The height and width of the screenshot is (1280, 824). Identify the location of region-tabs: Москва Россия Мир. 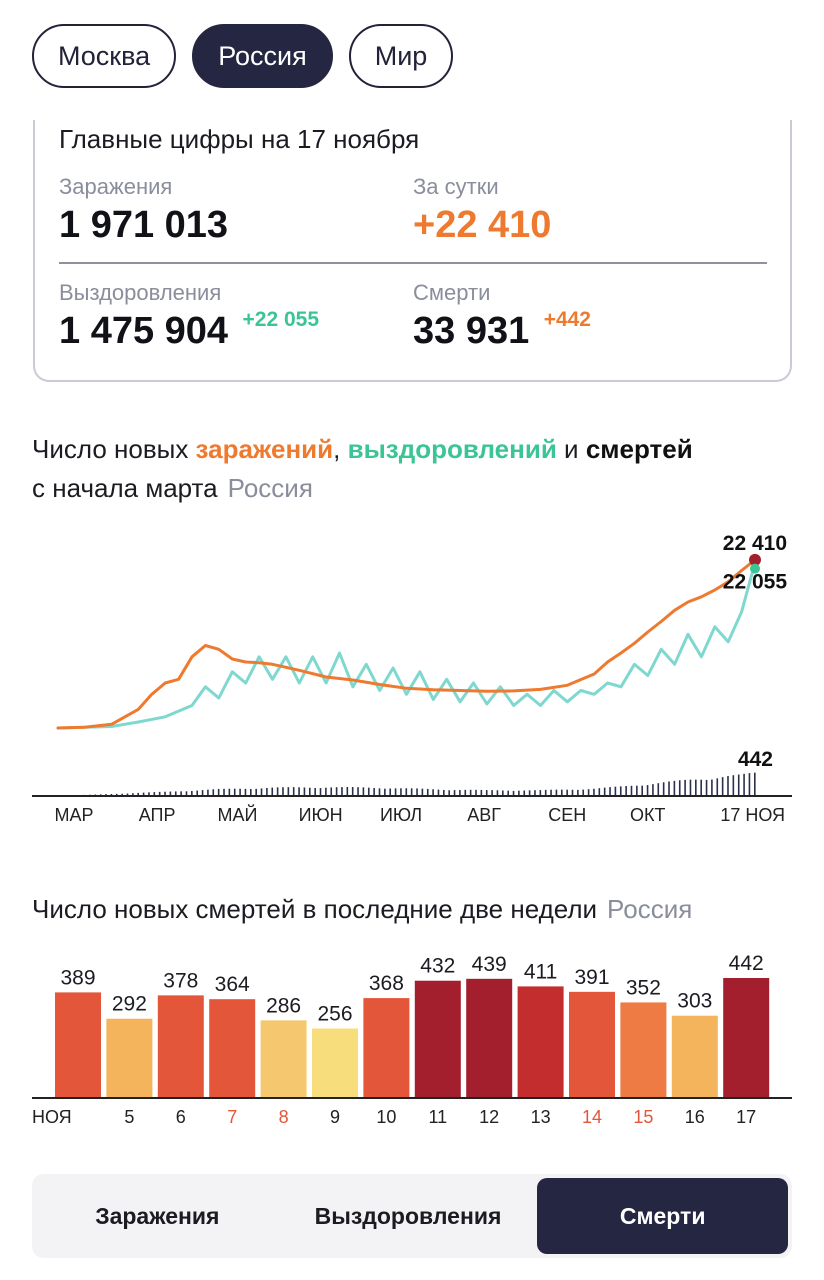
(243, 56).